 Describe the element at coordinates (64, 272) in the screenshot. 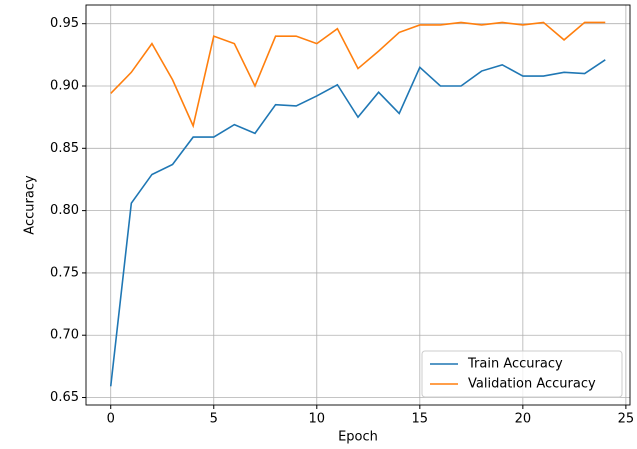

I see `y-tick-label: 0.75` at that location.